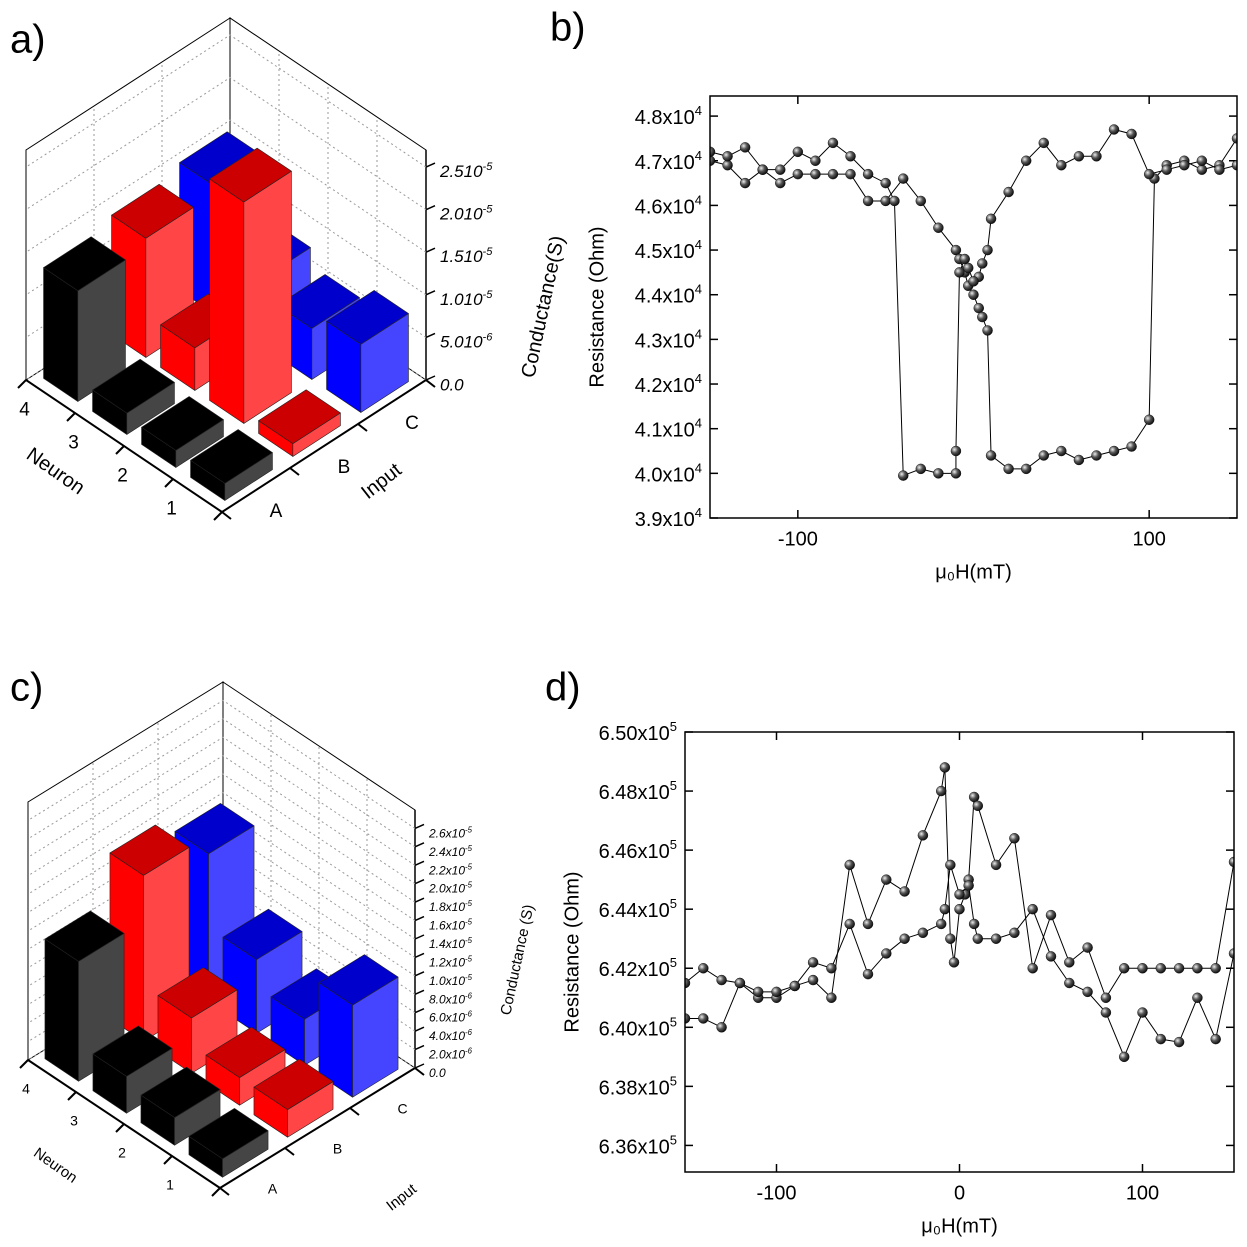  What do you see at coordinates (267, 297) in the screenshot?
I see `bar-face` at bounding box center [267, 297].